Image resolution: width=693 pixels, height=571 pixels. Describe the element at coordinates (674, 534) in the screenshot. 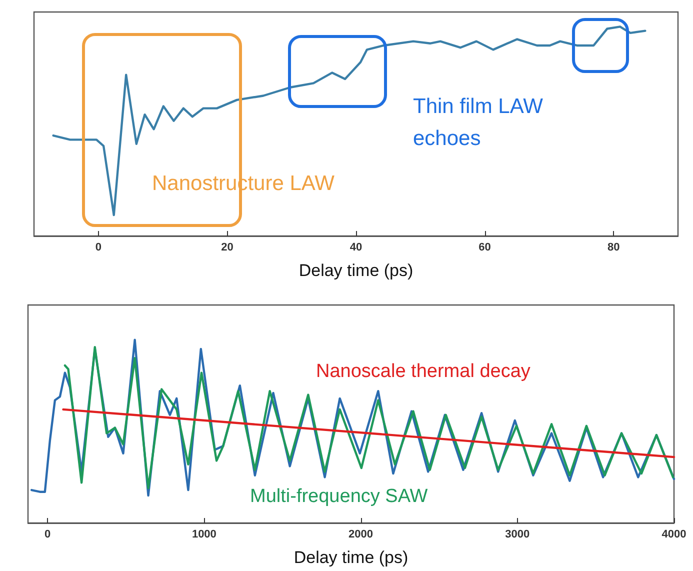

I see `x-tick-label: 4000` at that location.